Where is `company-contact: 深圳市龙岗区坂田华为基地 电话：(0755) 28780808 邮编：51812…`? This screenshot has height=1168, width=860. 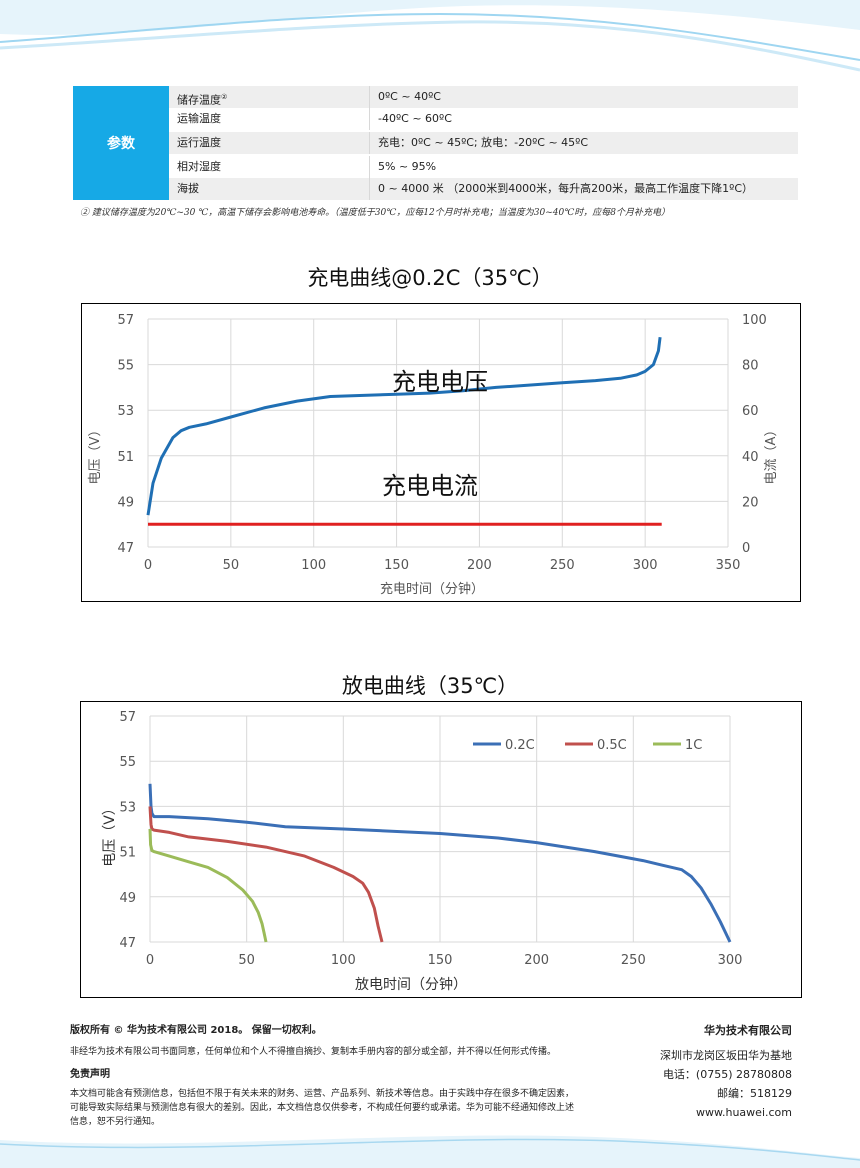
company-contact: 深圳市龙岗区坂田华为基地 电话：(0755) 28780808 邮编：51812… is located at coordinates (726, 1084).